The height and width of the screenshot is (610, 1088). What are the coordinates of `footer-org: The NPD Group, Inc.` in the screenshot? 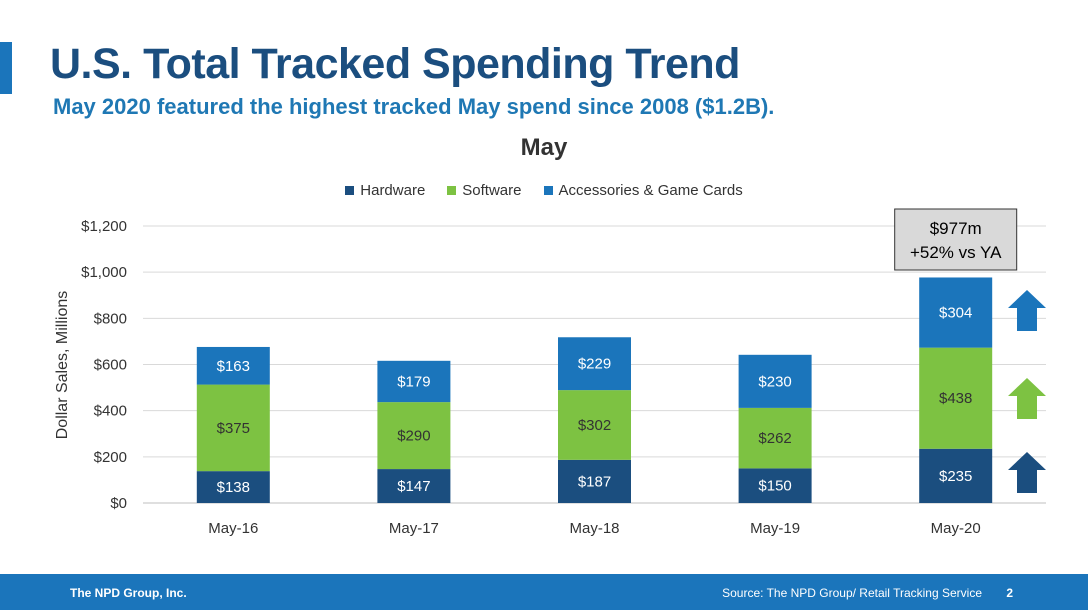 It's located at (128, 593).